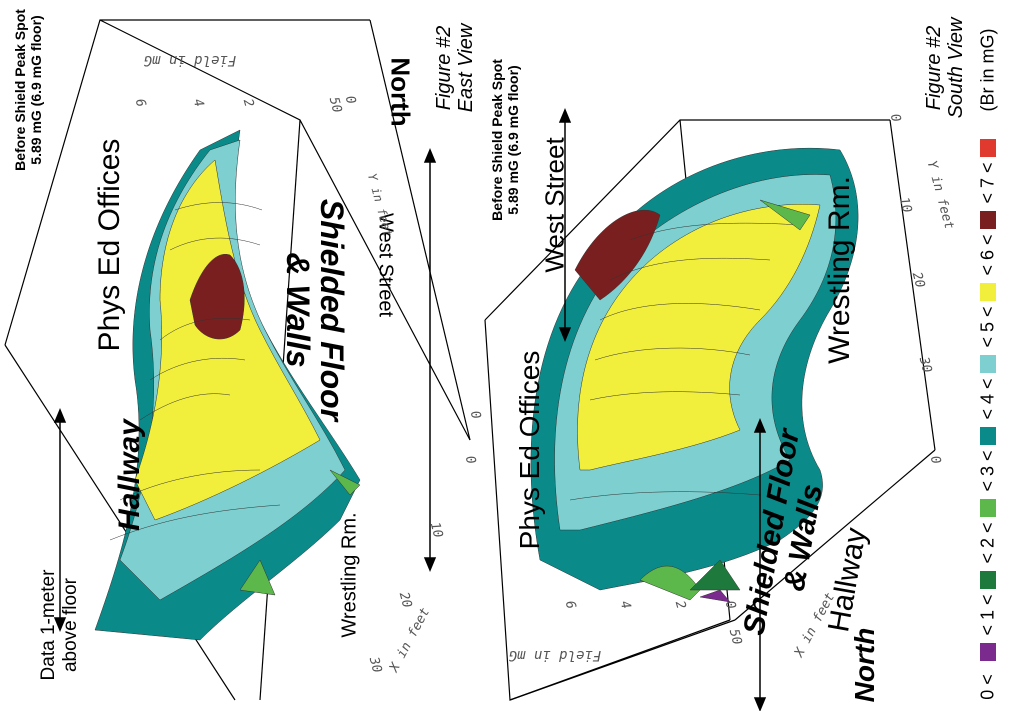 This screenshot has height=711, width=1010. What do you see at coordinates (987, 70) in the screenshot?
I see `legend-title: (Br in mG)` at bounding box center [987, 70].